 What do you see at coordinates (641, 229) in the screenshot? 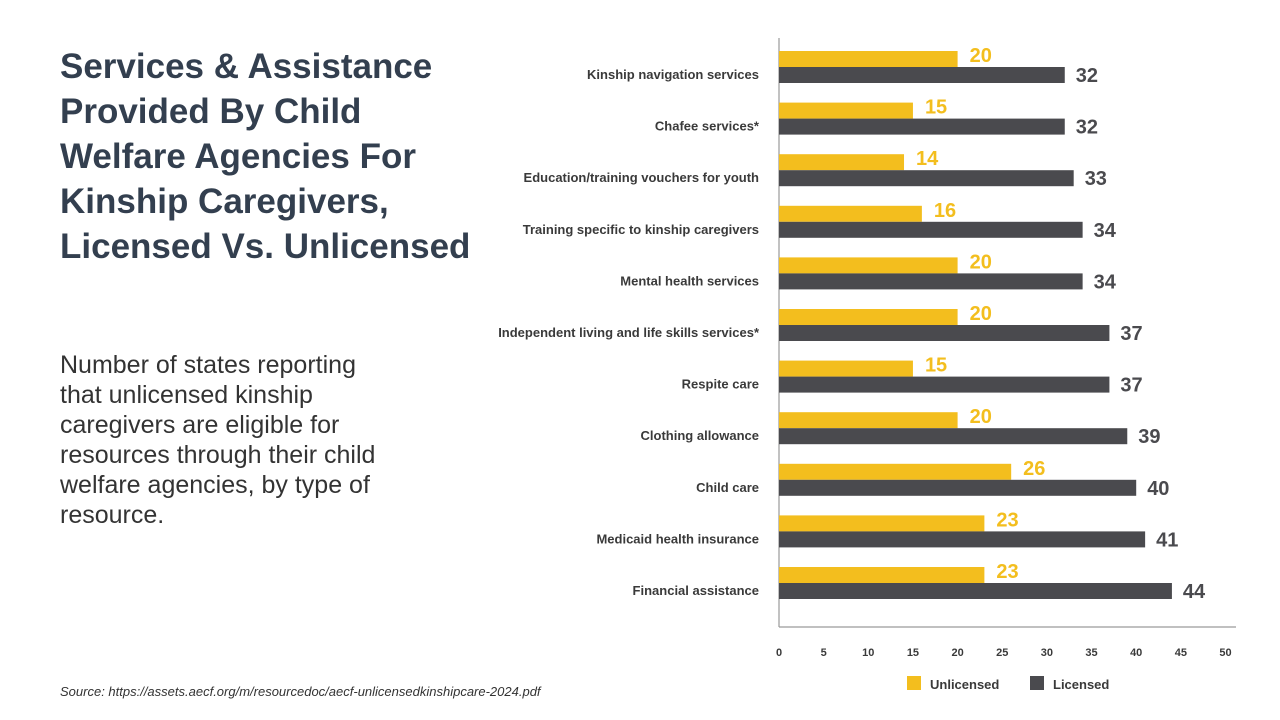
I see `category-label: Training specific to kinship caregivers` at bounding box center [641, 229].